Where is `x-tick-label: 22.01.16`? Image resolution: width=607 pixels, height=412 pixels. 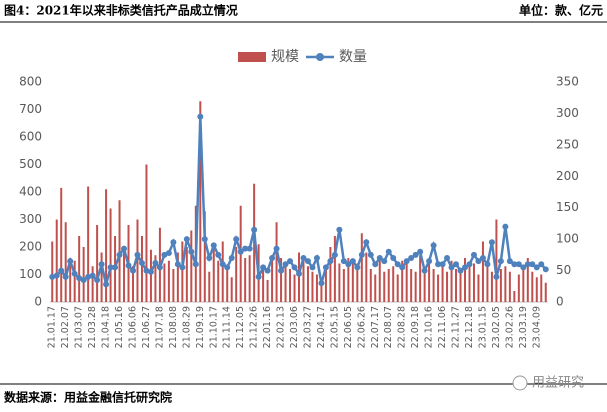
x-tick-label: 22.01.16 is located at coordinates (267, 327).